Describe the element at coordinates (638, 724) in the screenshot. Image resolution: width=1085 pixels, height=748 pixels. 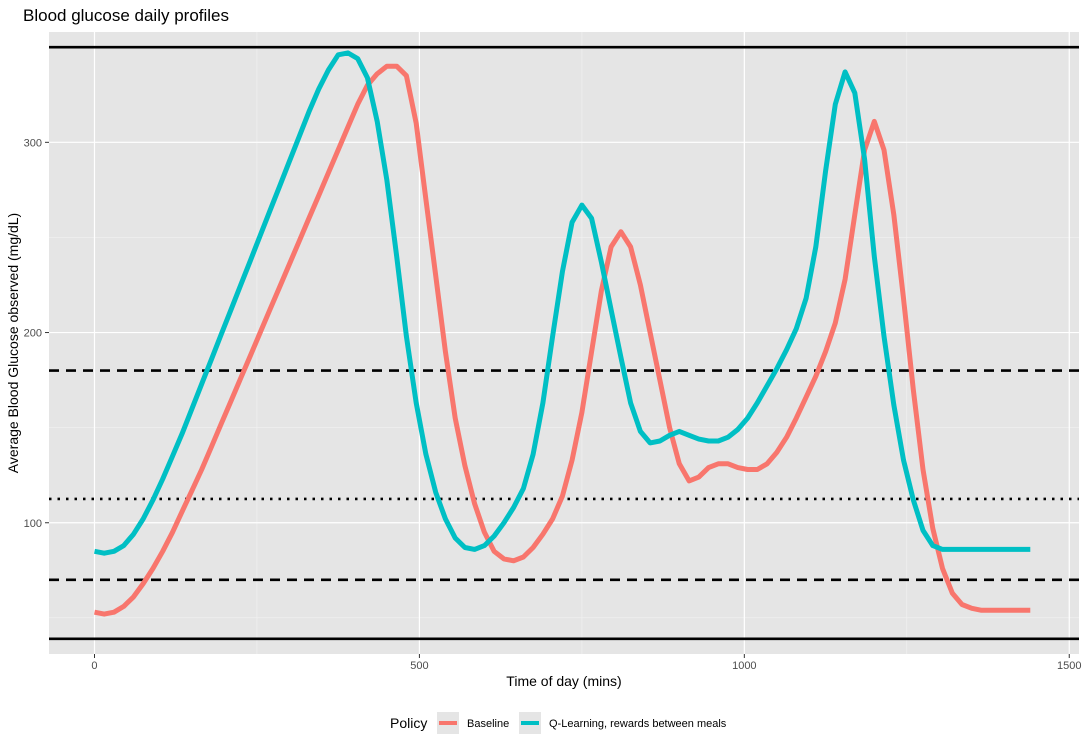
I see `legend-label-qlearning: Q-Learning, rewards between meals` at that location.